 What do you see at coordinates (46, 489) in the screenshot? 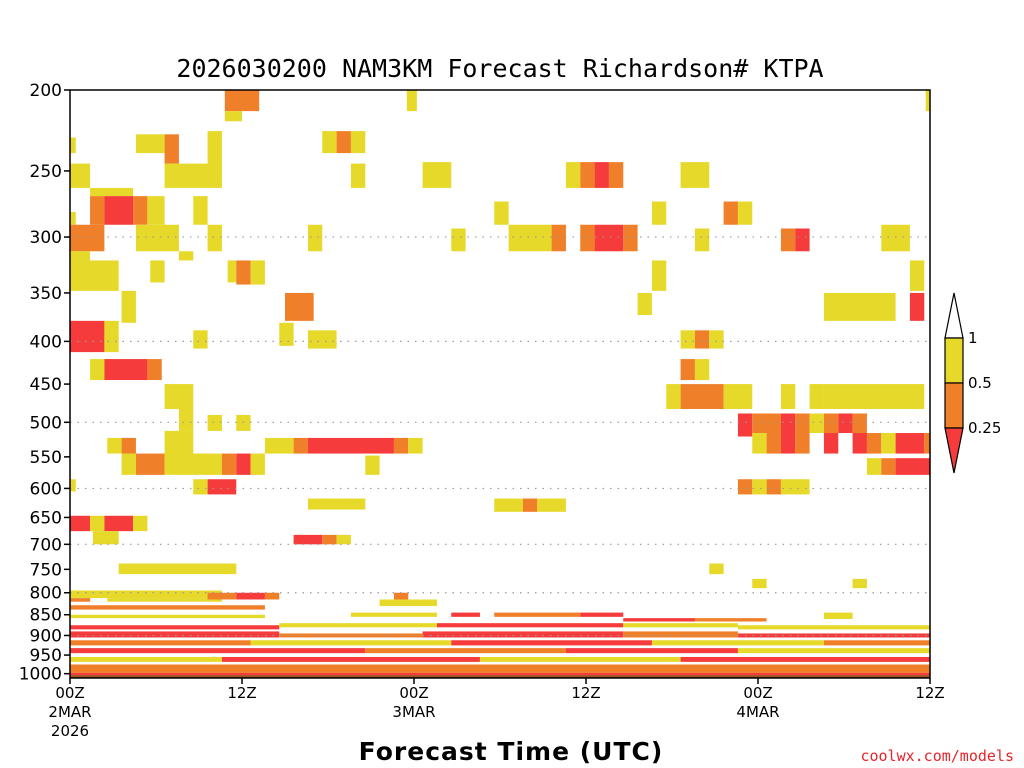
I see `y-tick-label: 600` at bounding box center [46, 489].